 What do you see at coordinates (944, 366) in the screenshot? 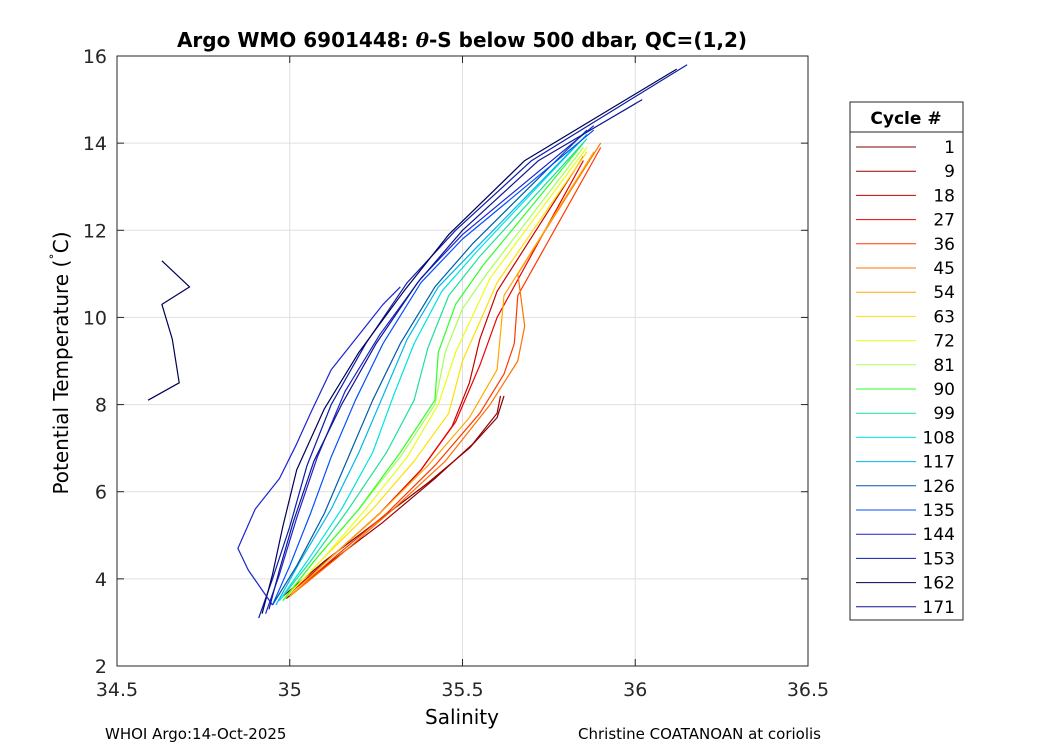
I see `legend-label: 81` at bounding box center [944, 366].